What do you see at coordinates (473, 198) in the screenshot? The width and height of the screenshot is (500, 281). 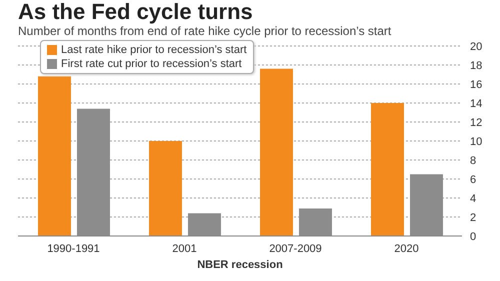 I see `y-tick-label: 4` at bounding box center [473, 198].